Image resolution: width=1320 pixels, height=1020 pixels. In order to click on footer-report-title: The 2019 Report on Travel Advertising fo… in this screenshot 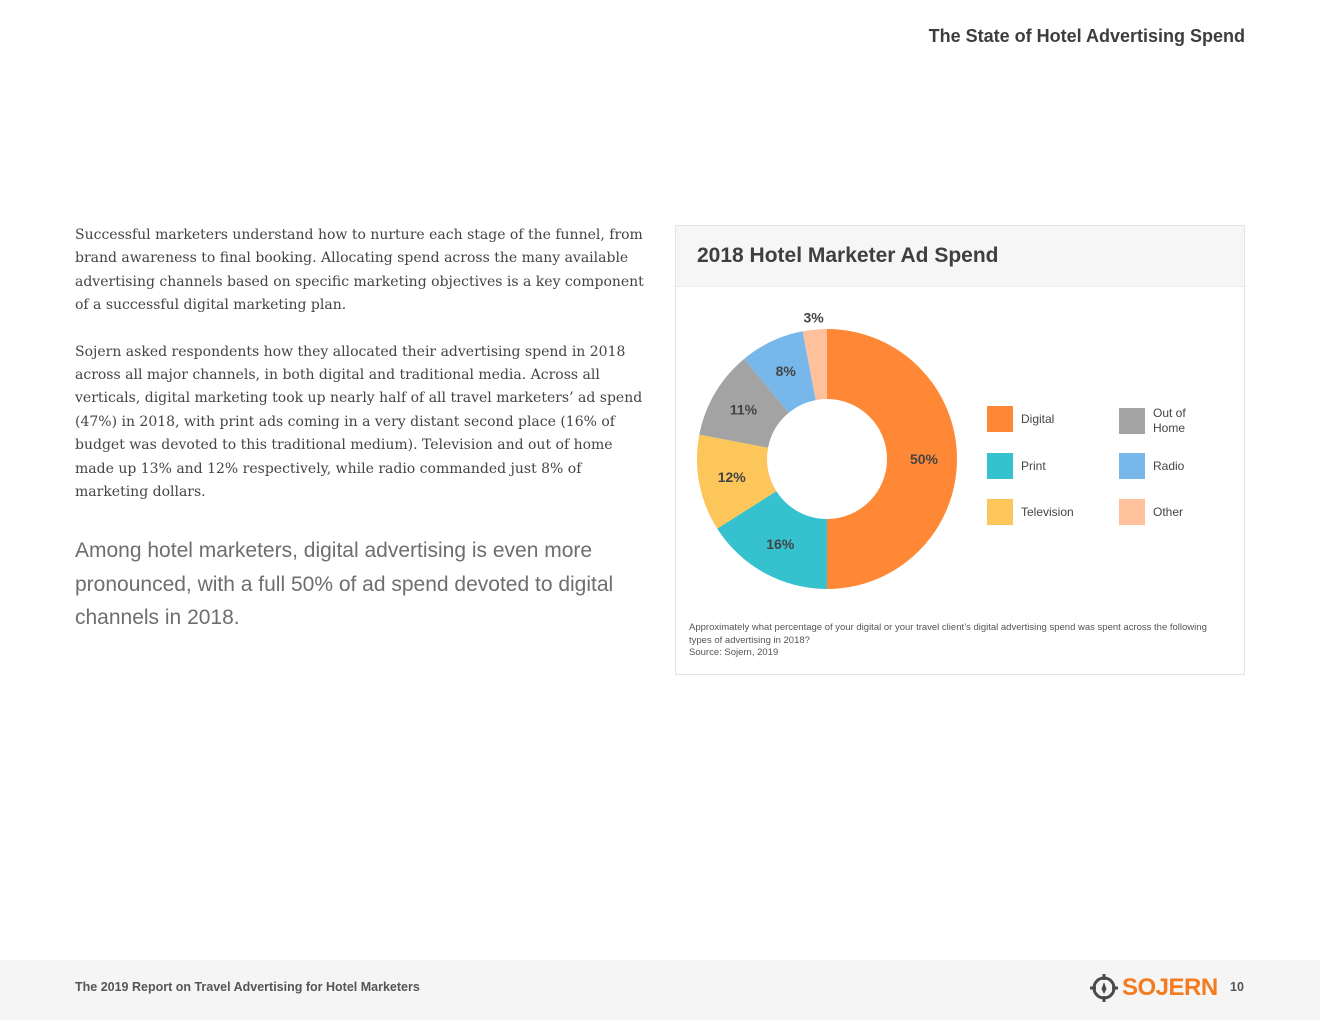, I will do `click(247, 987)`.